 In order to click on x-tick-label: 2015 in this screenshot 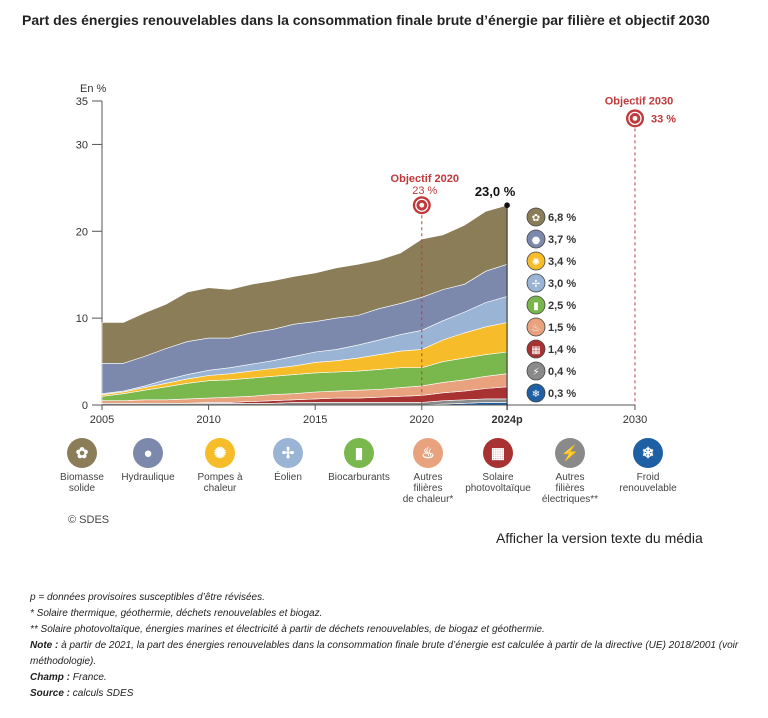, I will do `click(315, 420)`.